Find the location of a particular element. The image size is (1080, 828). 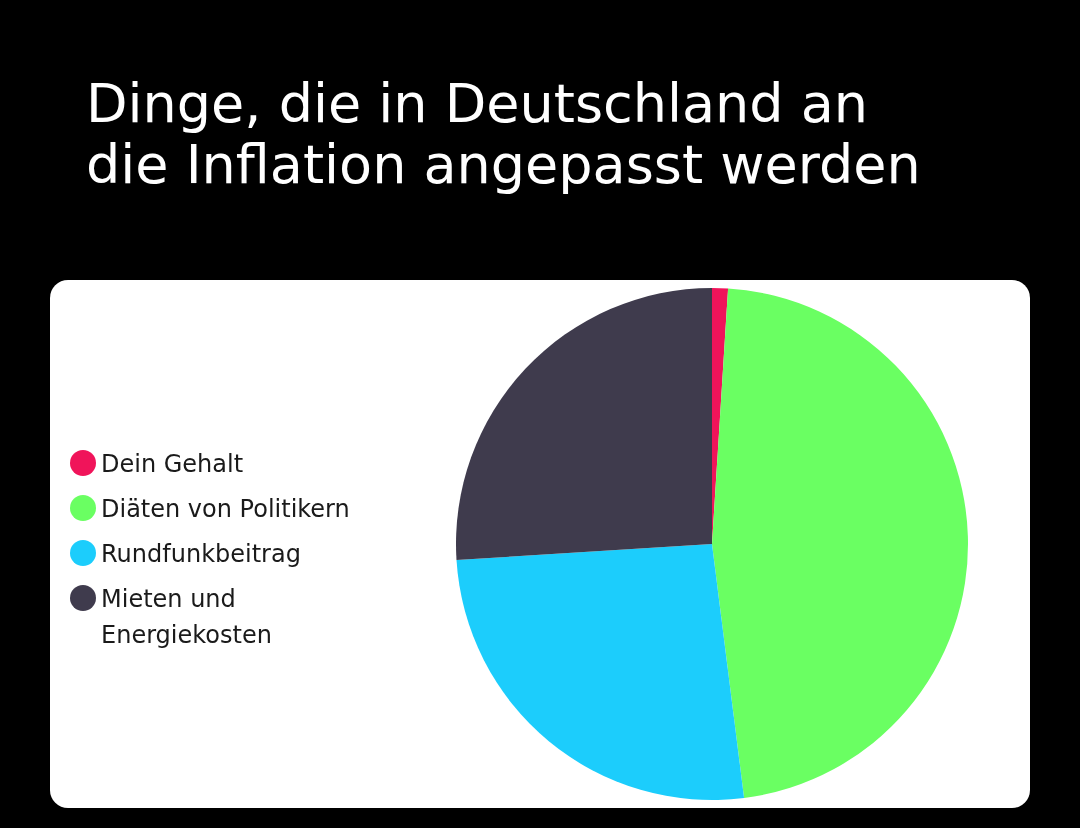

legend-label: Diäten von Politikern is located at coordinates (225, 508).